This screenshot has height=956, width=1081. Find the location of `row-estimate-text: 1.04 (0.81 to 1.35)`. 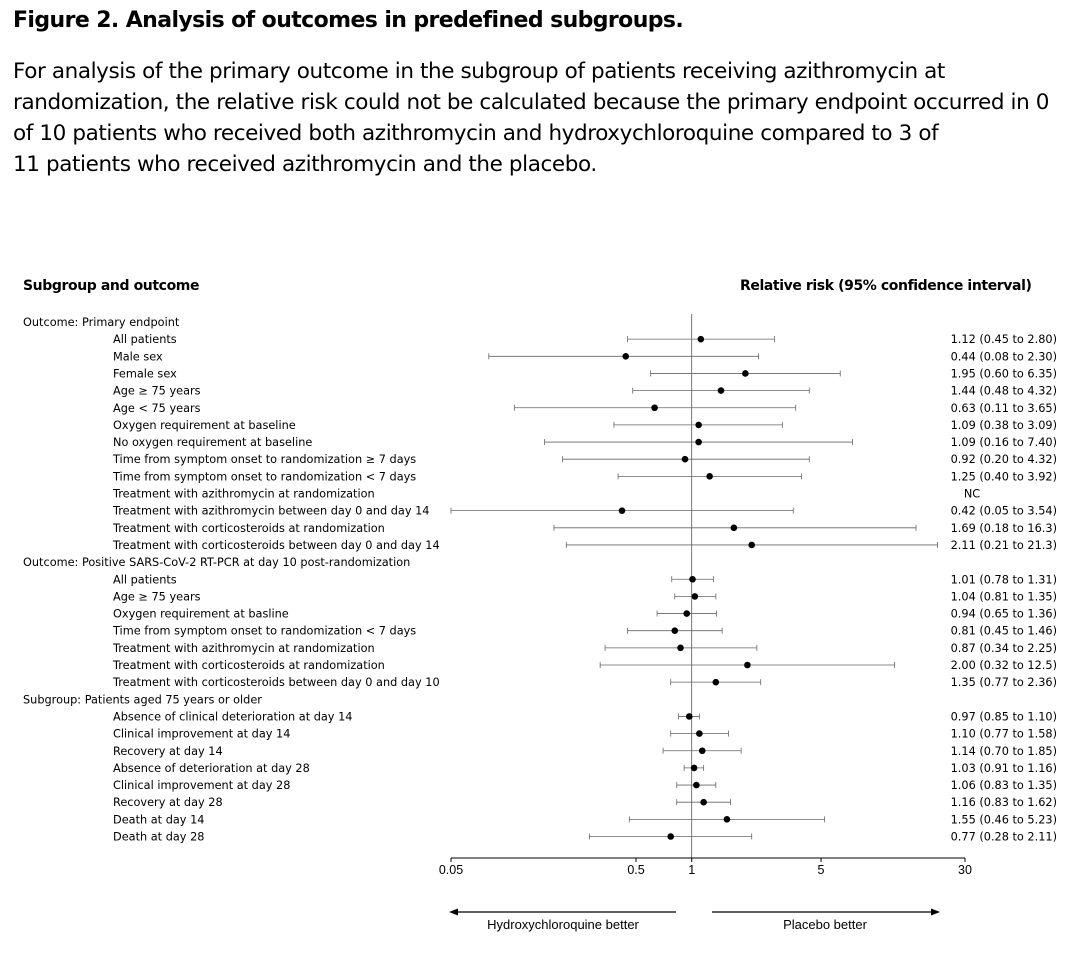

row-estimate-text: 1.04 (0.81 to 1.35) is located at coordinates (1004, 596).